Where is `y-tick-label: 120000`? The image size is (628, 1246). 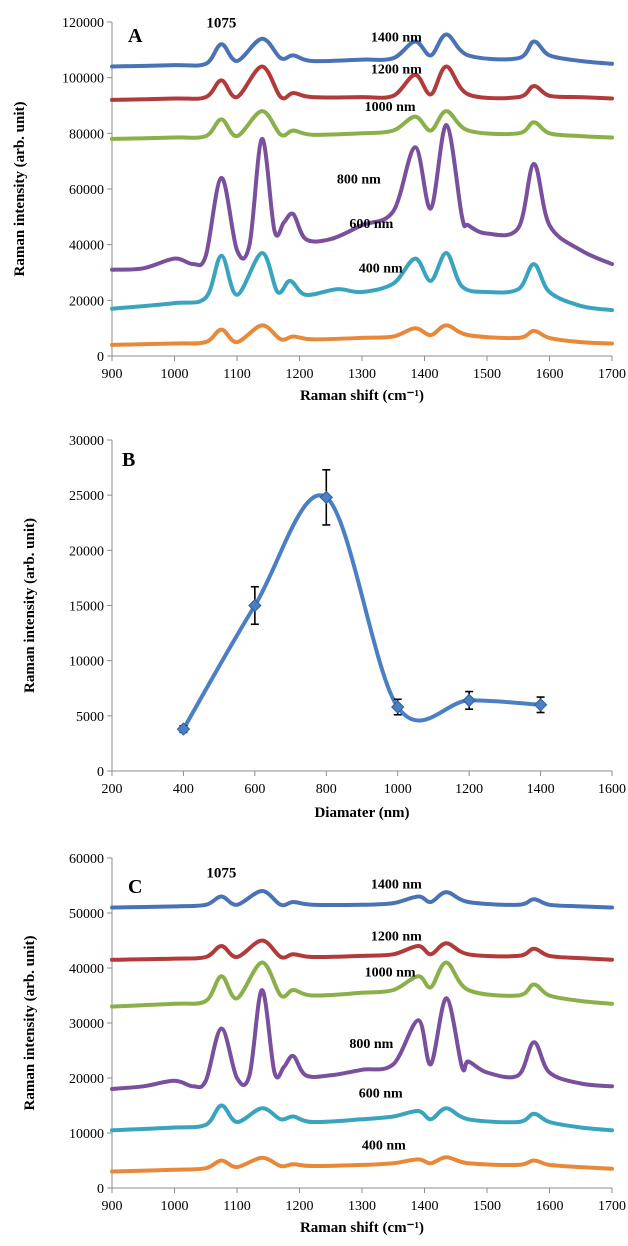
y-tick-label: 120000 is located at coordinates (83, 23).